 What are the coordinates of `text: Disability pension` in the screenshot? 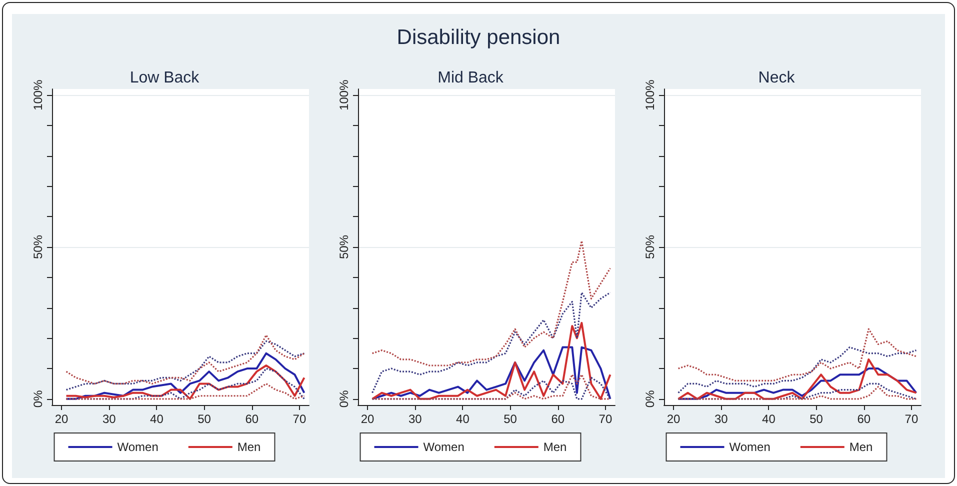 It's located at (479, 38).